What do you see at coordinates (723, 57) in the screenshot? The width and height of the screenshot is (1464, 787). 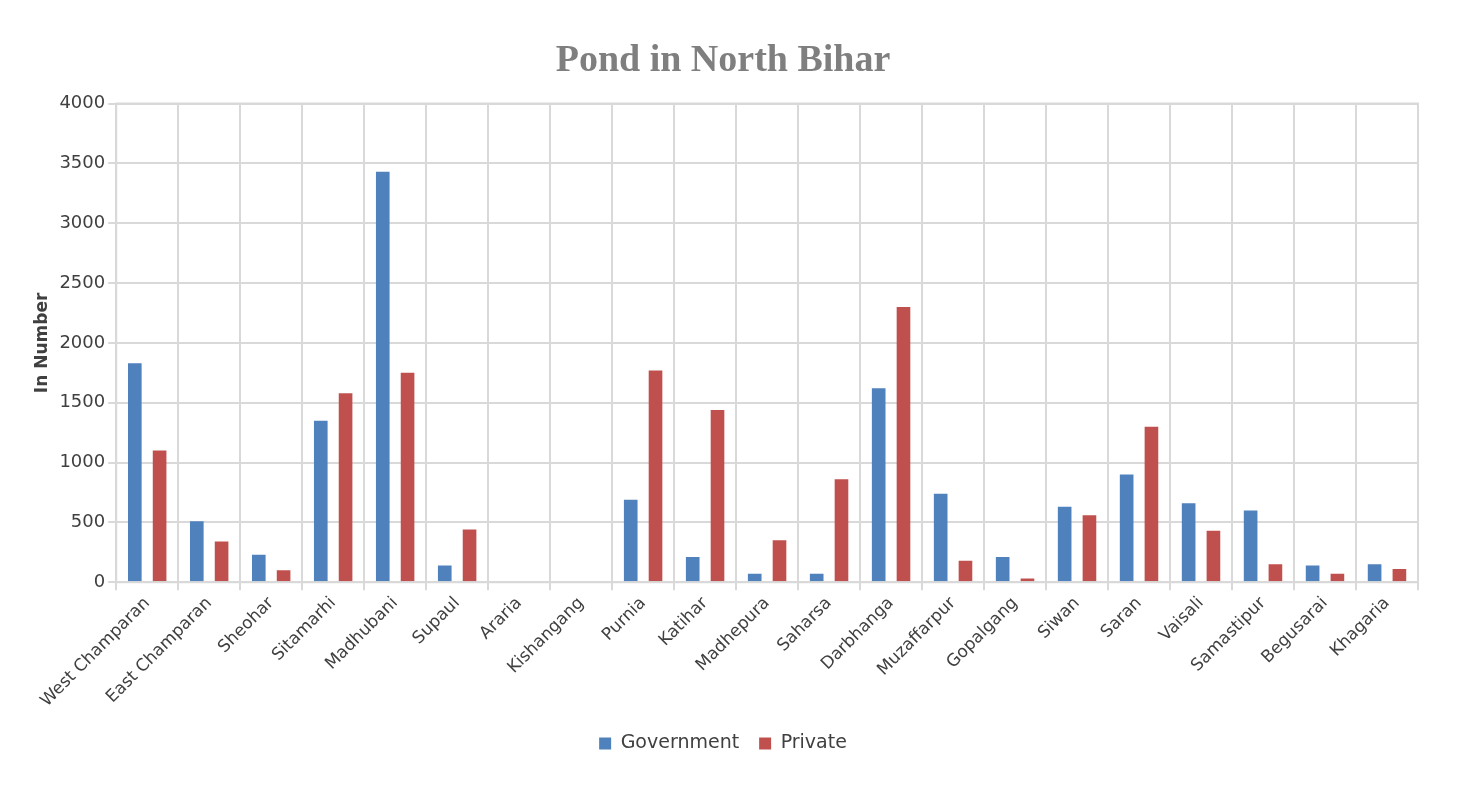 I see `chart-title: Pond in North Bihar` at bounding box center [723, 57].